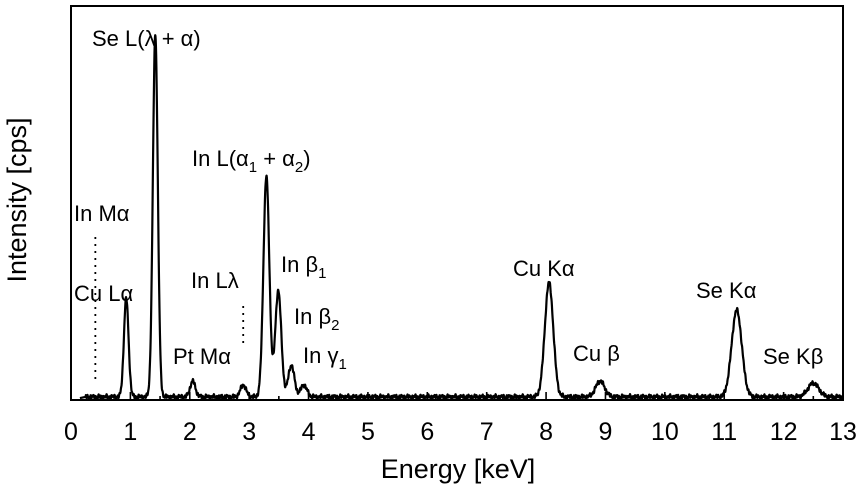 This screenshot has width=860, height=498. Describe the element at coordinates (214, 158) in the screenshot. I see `annot-in-l-prefix: In L(` at that location.